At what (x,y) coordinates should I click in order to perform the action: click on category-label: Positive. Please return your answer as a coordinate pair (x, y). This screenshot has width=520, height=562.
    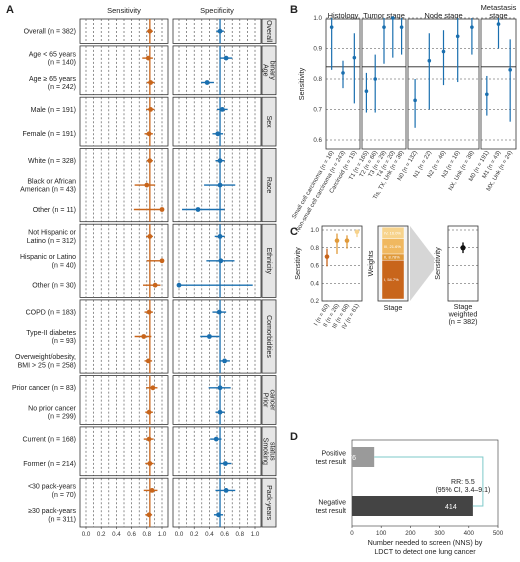
    Looking at the image, I should click on (333, 454).